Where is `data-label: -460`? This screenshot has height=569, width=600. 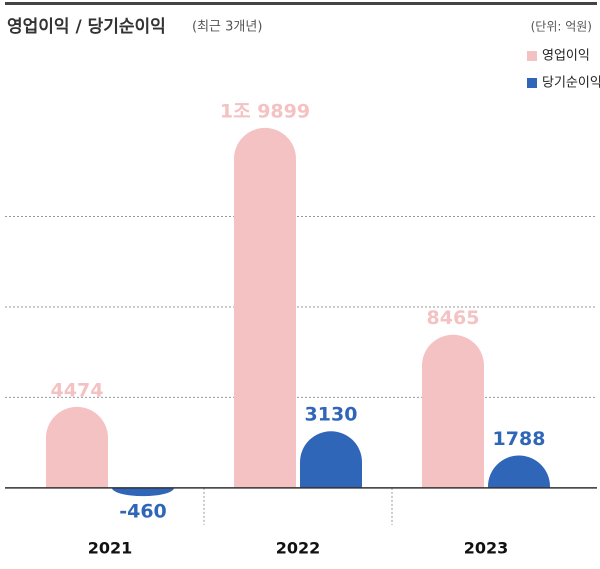 data-label: -460 is located at coordinates (143, 512).